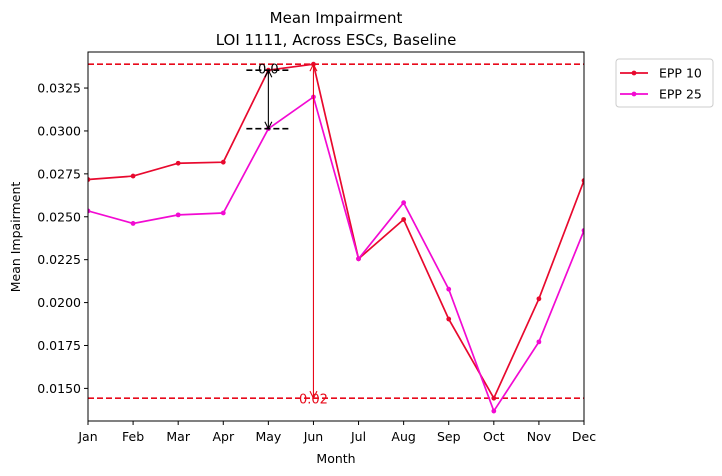 Image resolution: width=722 pixels, height=476 pixels. Describe the element at coordinates (336, 40) in the screenshot. I see `chart-subtitle: LOI 1111, Across ESCs, Baseline` at that location.